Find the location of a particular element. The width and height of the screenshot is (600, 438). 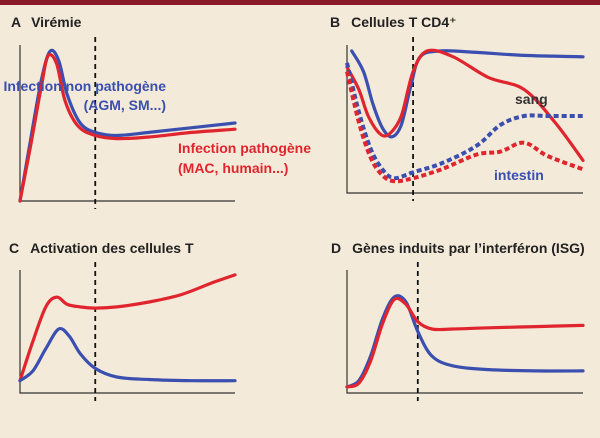

panel-b-series-2-line is located at coordinates (465, 105).